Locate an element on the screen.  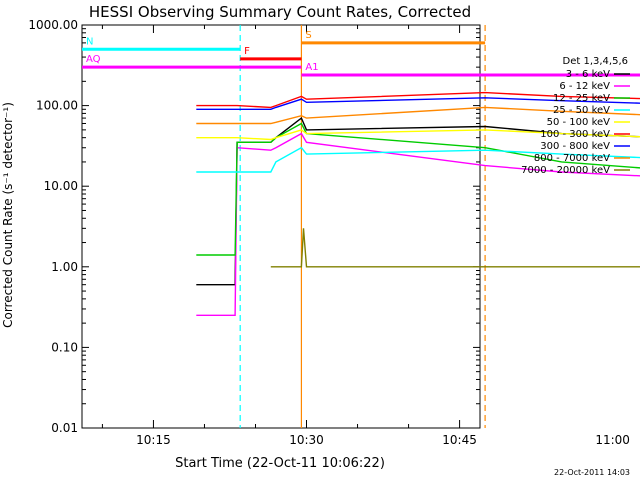
footer-timestamp: 22-Oct-2011 14:03 is located at coordinates (592, 472).